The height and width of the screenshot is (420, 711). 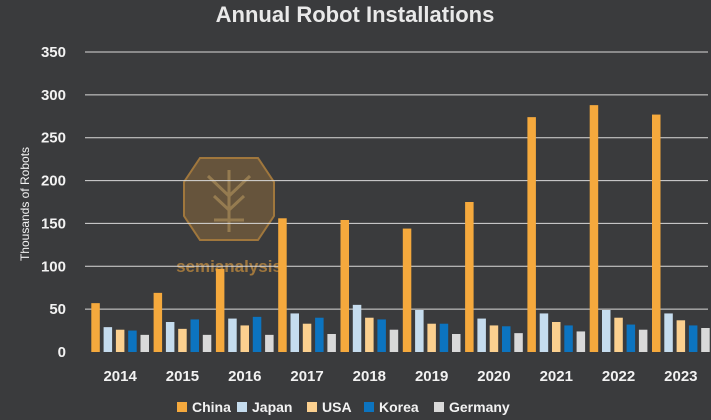 I want to click on legend-label-usa: USA, so click(x=337, y=407).